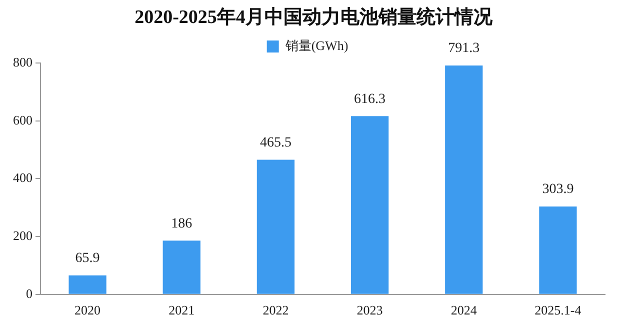  What do you see at coordinates (464, 48) in the screenshot?
I see `data-label: 791.3` at bounding box center [464, 48].